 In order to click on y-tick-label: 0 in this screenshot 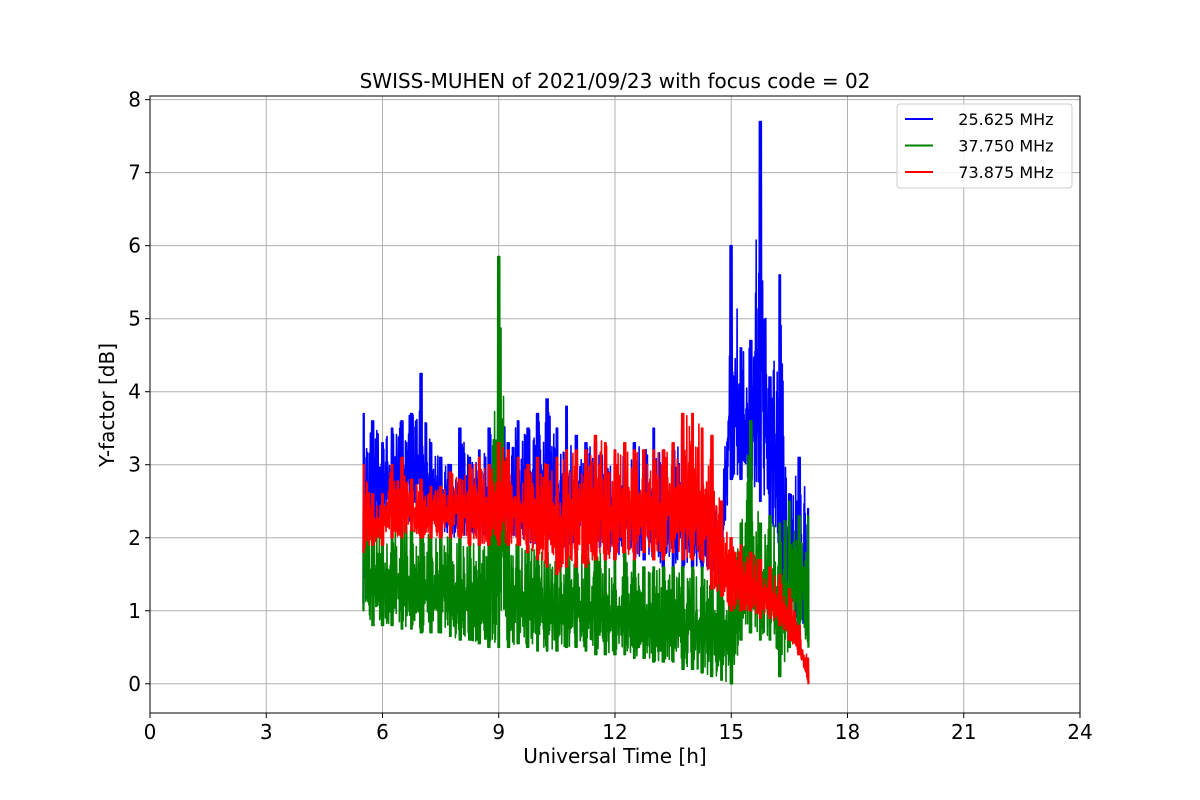, I will do `click(134, 684)`.